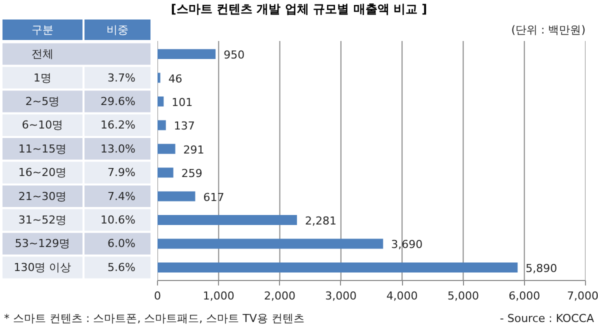 The width and height of the screenshot is (598, 334). I want to click on data-label: 291, so click(193, 149).